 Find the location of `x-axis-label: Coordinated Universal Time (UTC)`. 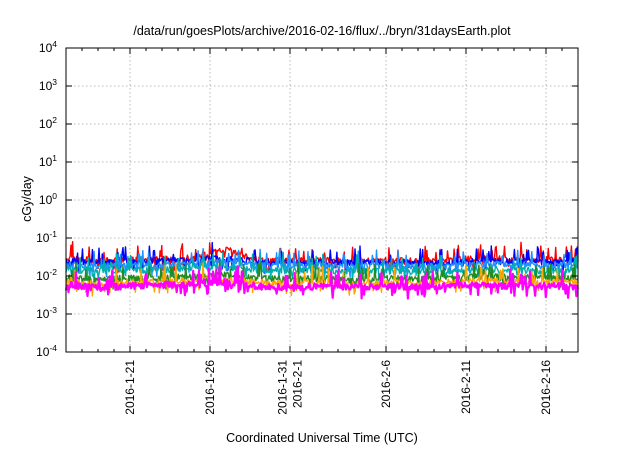

x-axis-label: Coordinated Universal Time (UTC) is located at coordinates (322, 438).